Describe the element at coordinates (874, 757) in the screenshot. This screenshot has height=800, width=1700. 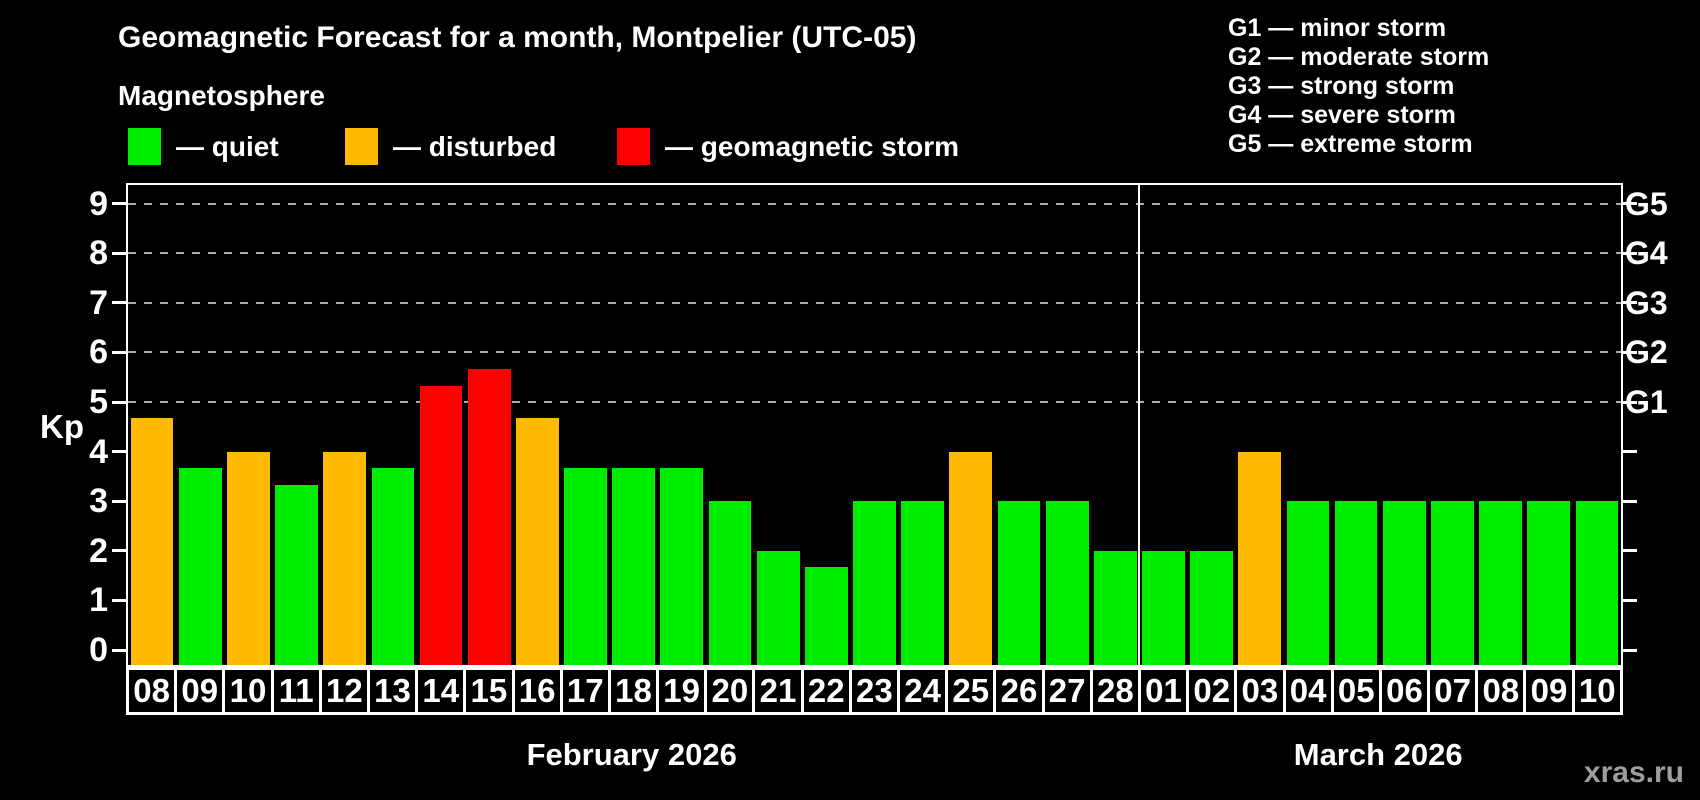
I see `month-labels-row: February 2026 March 2026` at that location.